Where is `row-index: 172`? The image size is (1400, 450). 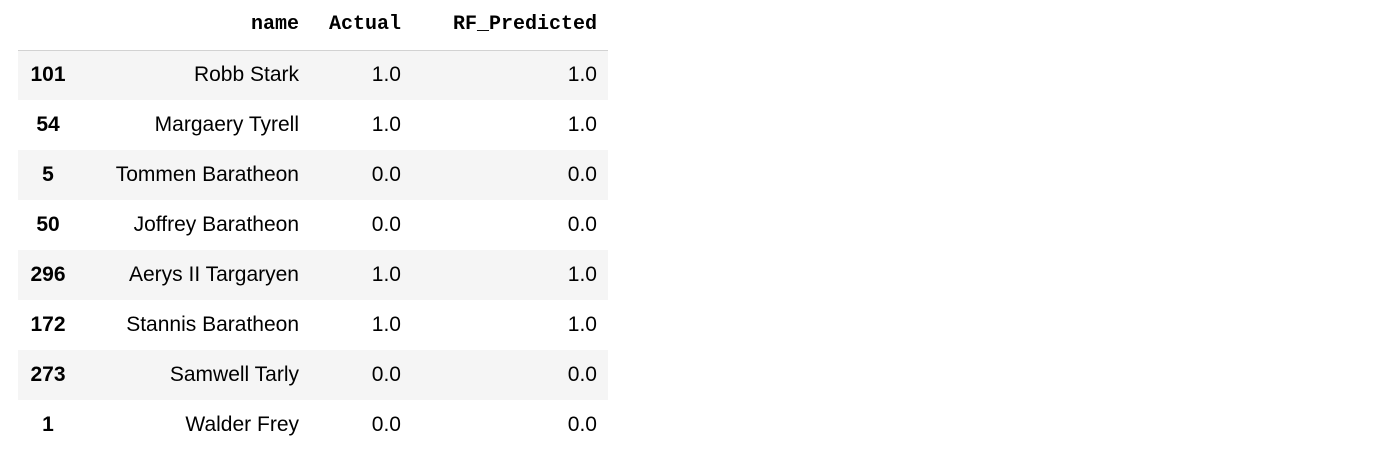
row-index: 172 is located at coordinates (48, 324).